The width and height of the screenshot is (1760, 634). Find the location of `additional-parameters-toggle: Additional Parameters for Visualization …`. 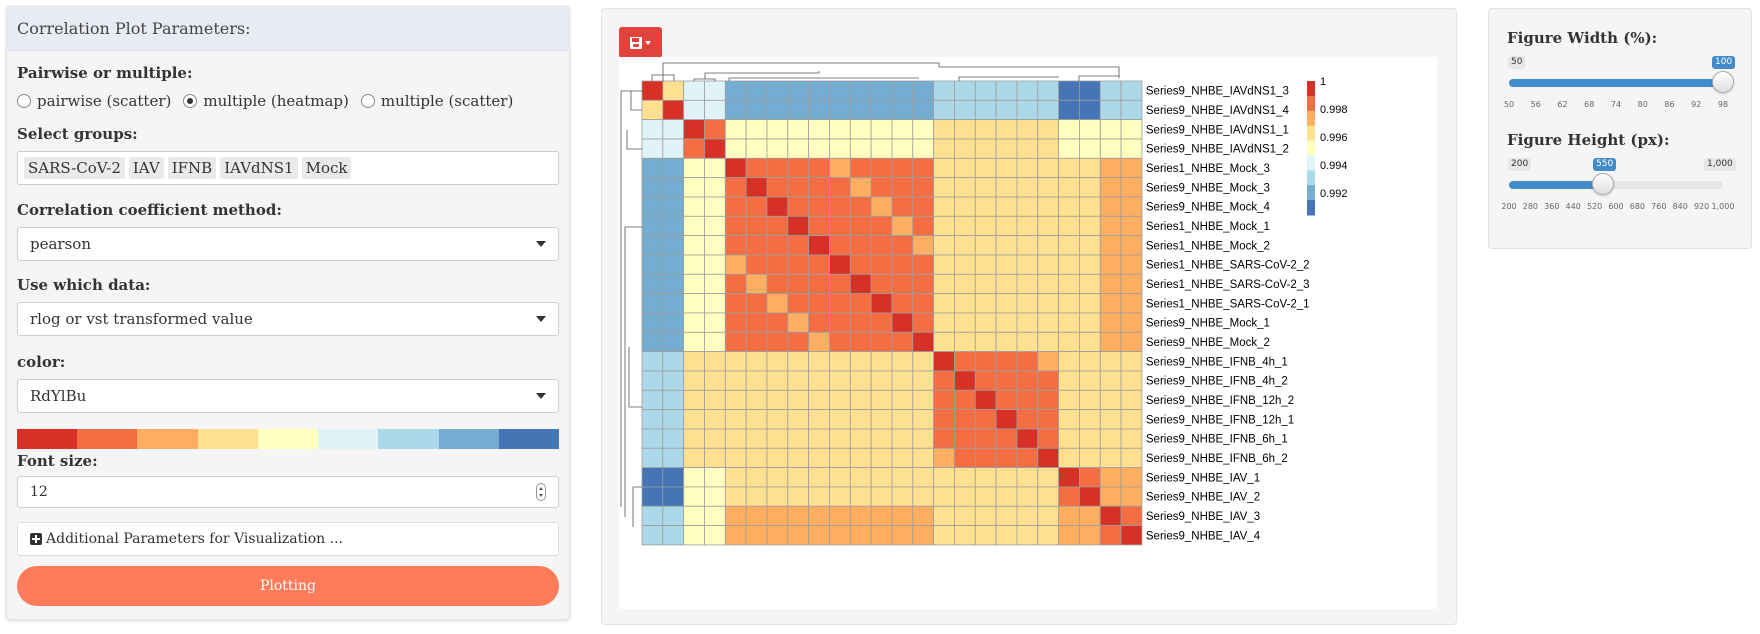

additional-parameters-toggle: Additional Parameters for Visualization … is located at coordinates (288, 539).